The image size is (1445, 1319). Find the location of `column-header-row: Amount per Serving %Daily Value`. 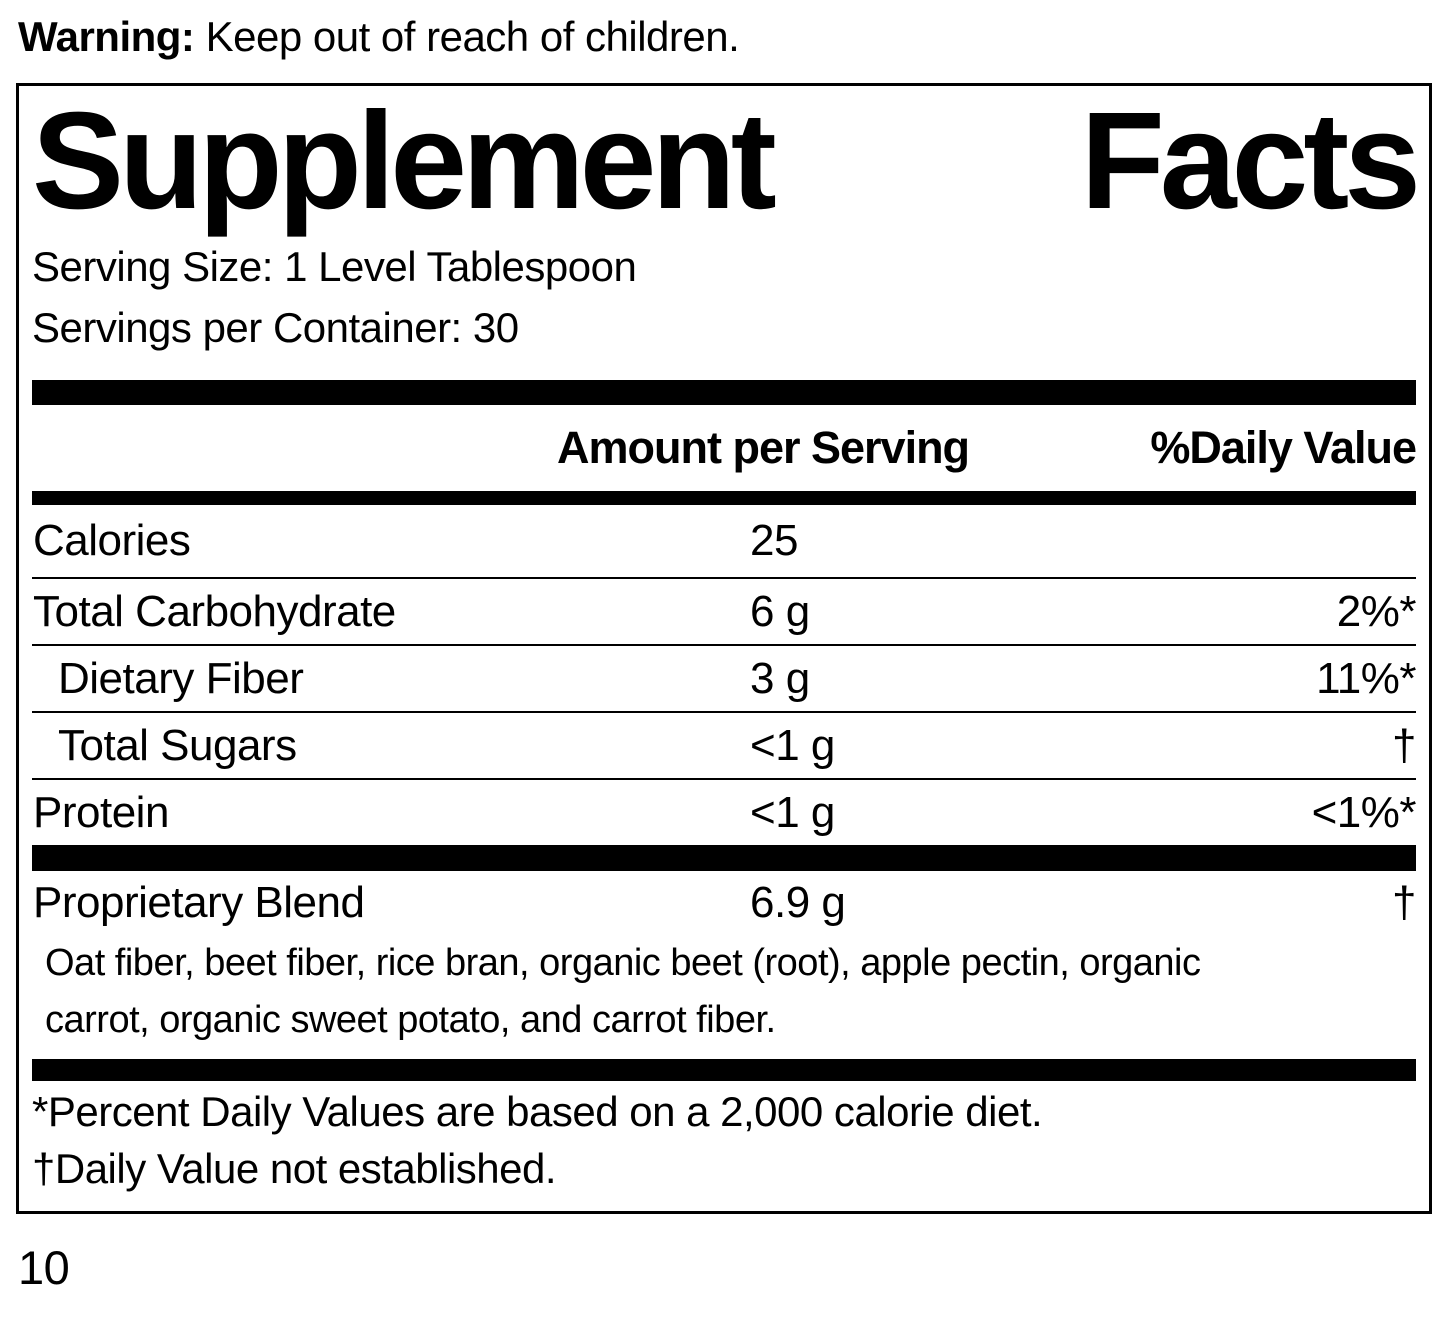

column-header-row: Amount per Serving %Daily Value is located at coordinates (724, 448).